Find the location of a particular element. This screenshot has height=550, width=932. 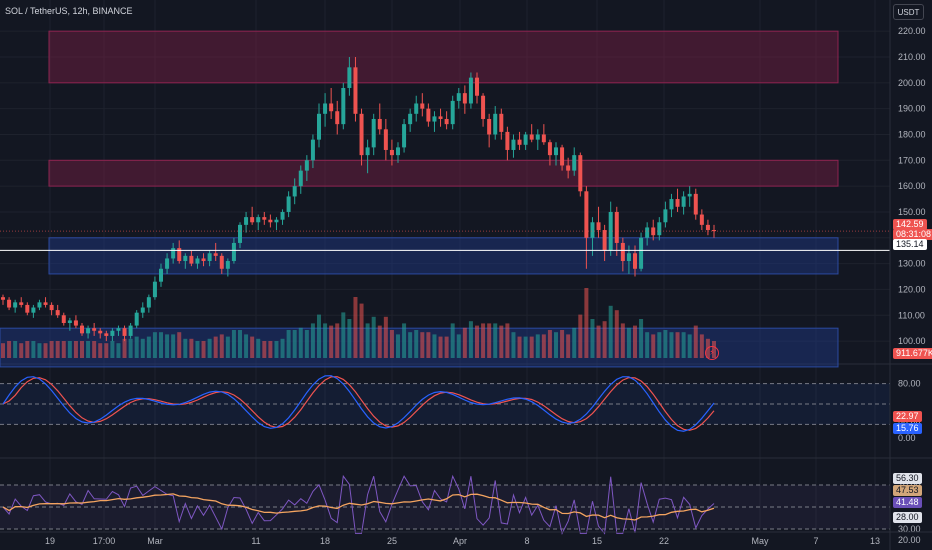

price-tick-label: 190.00 is located at coordinates (912, 109).